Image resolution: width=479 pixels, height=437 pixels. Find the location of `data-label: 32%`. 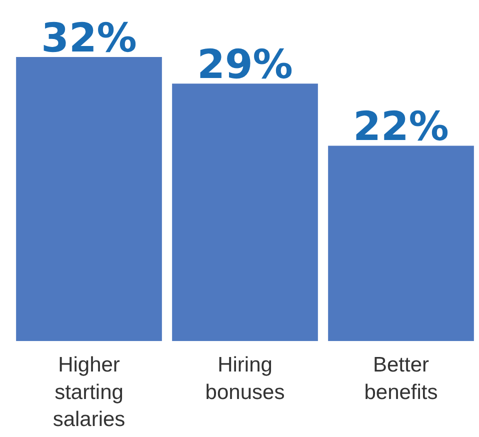

data-label: 32% is located at coordinates (89, 38).